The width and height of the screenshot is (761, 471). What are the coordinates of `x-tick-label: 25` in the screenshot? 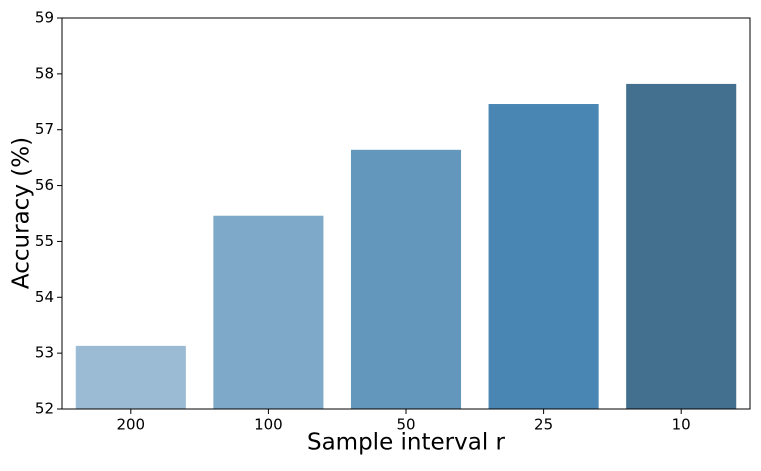 It's located at (543, 425).